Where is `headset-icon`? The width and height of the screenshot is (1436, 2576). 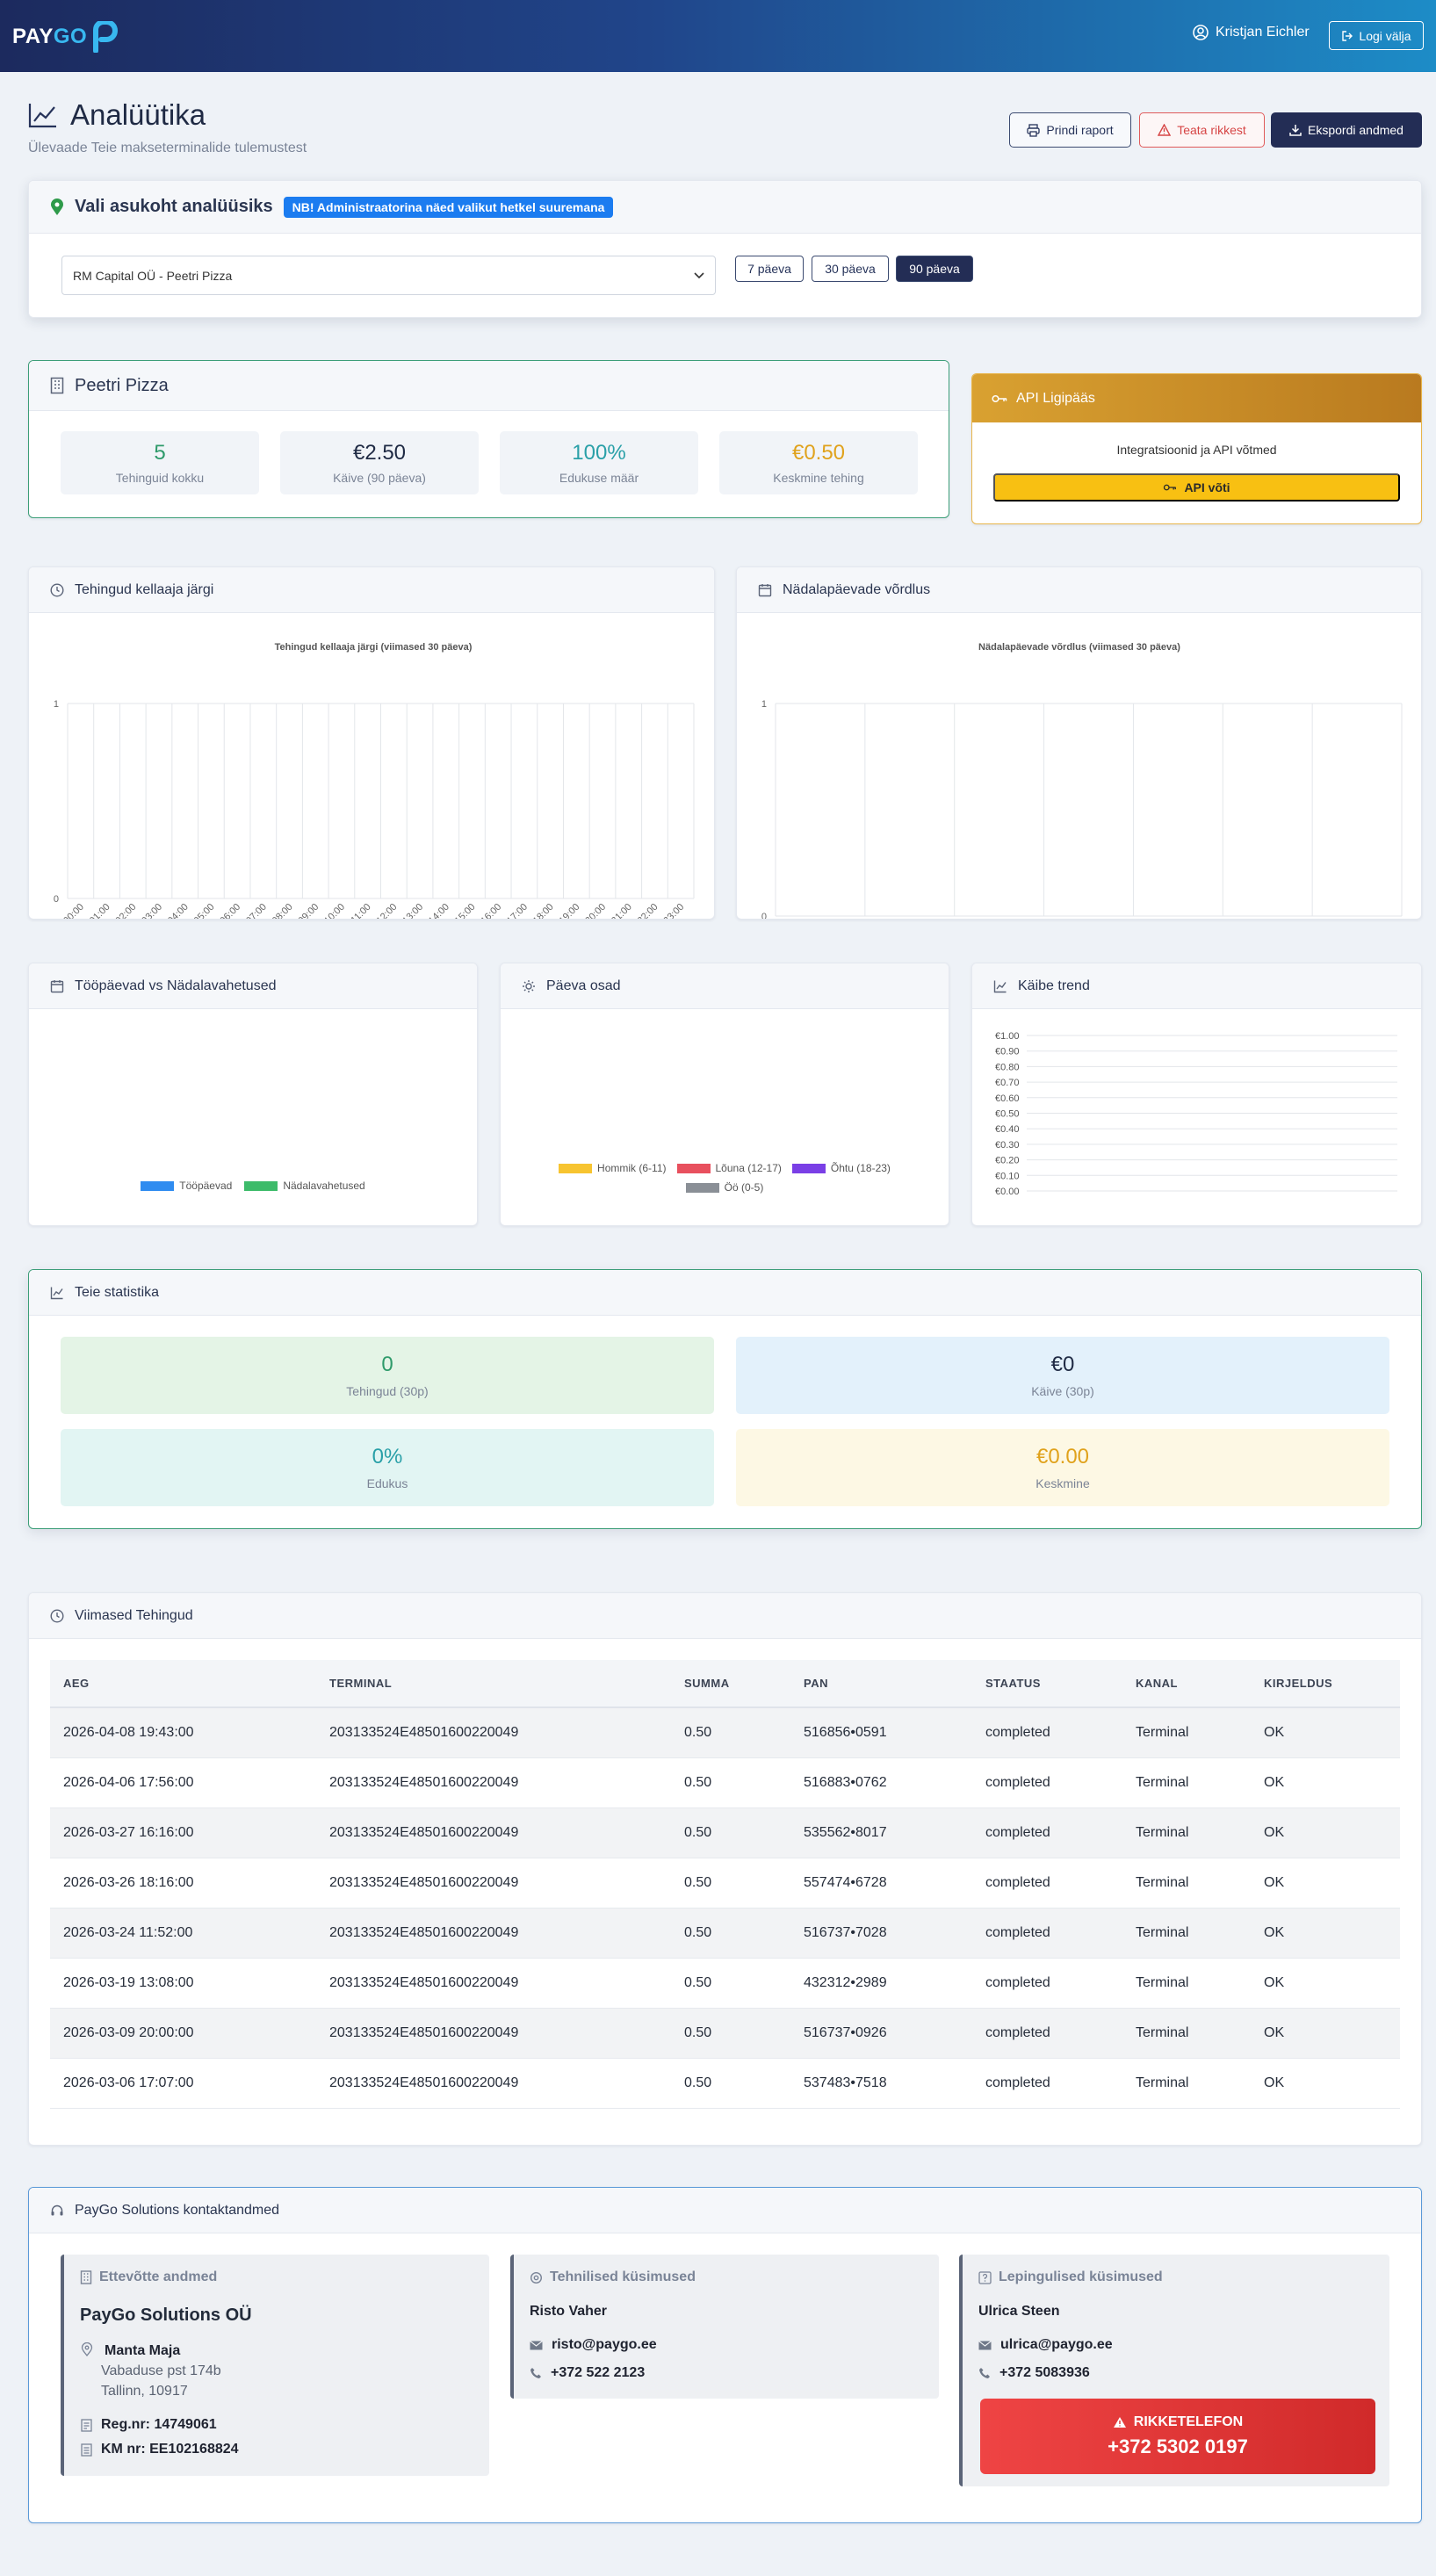
headset-icon is located at coordinates (57, 2209).